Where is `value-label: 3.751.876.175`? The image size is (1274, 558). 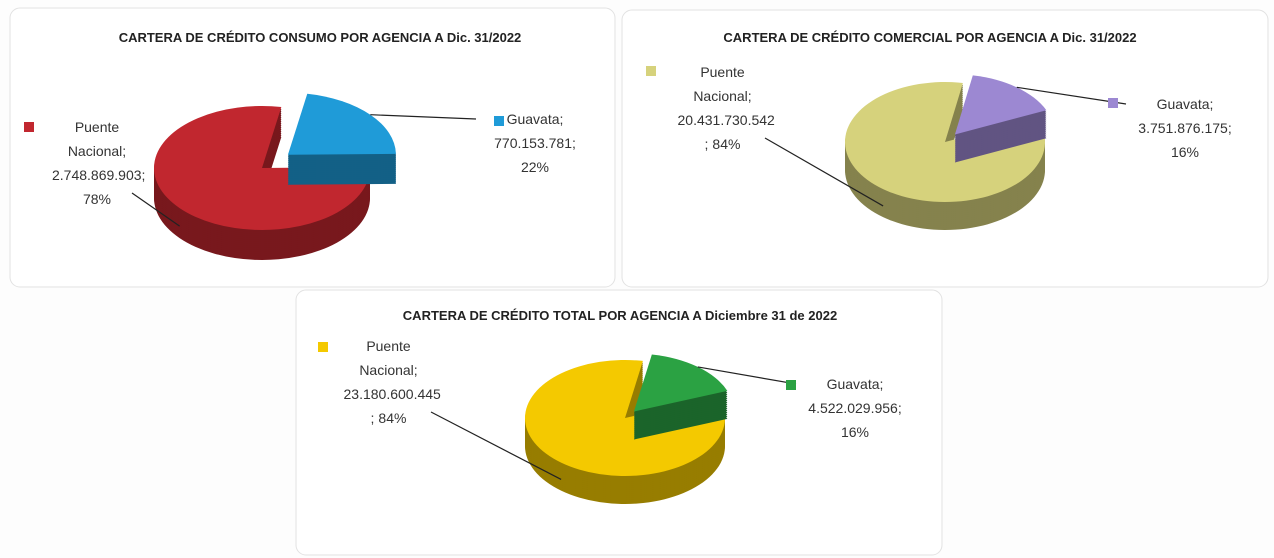
value-label: 3.751.876.175 is located at coordinates (1183, 128).